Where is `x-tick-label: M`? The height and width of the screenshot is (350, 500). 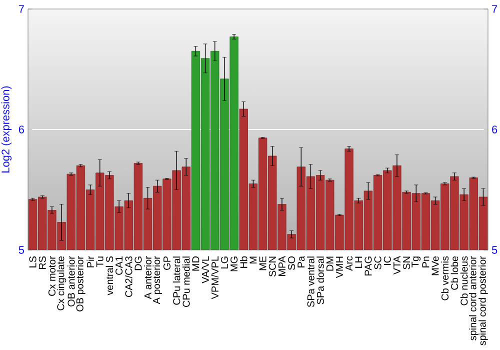
x-tick-label: M is located at coordinates (253, 260).